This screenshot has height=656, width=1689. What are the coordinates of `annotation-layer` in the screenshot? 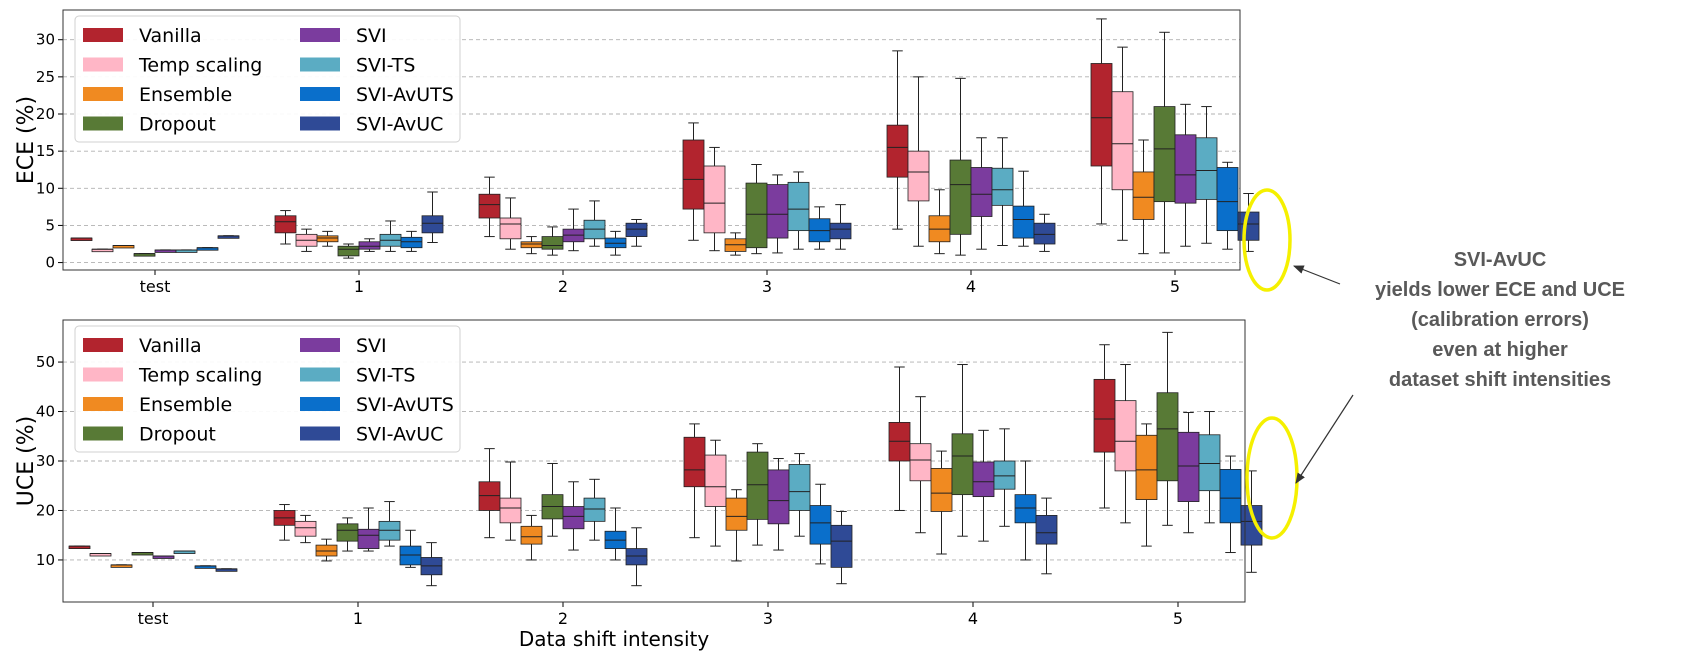 It's located at (1298, 364).